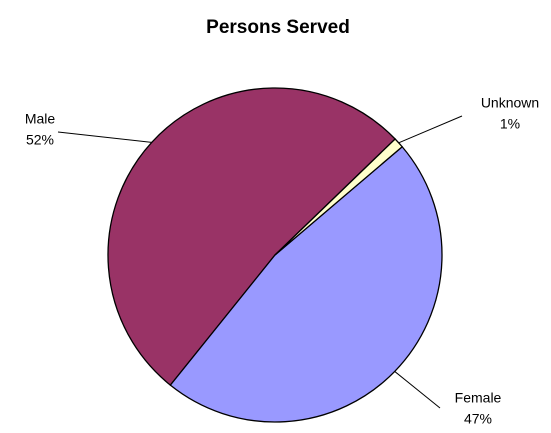  I want to click on slice-value-label: 52%, so click(40, 140).